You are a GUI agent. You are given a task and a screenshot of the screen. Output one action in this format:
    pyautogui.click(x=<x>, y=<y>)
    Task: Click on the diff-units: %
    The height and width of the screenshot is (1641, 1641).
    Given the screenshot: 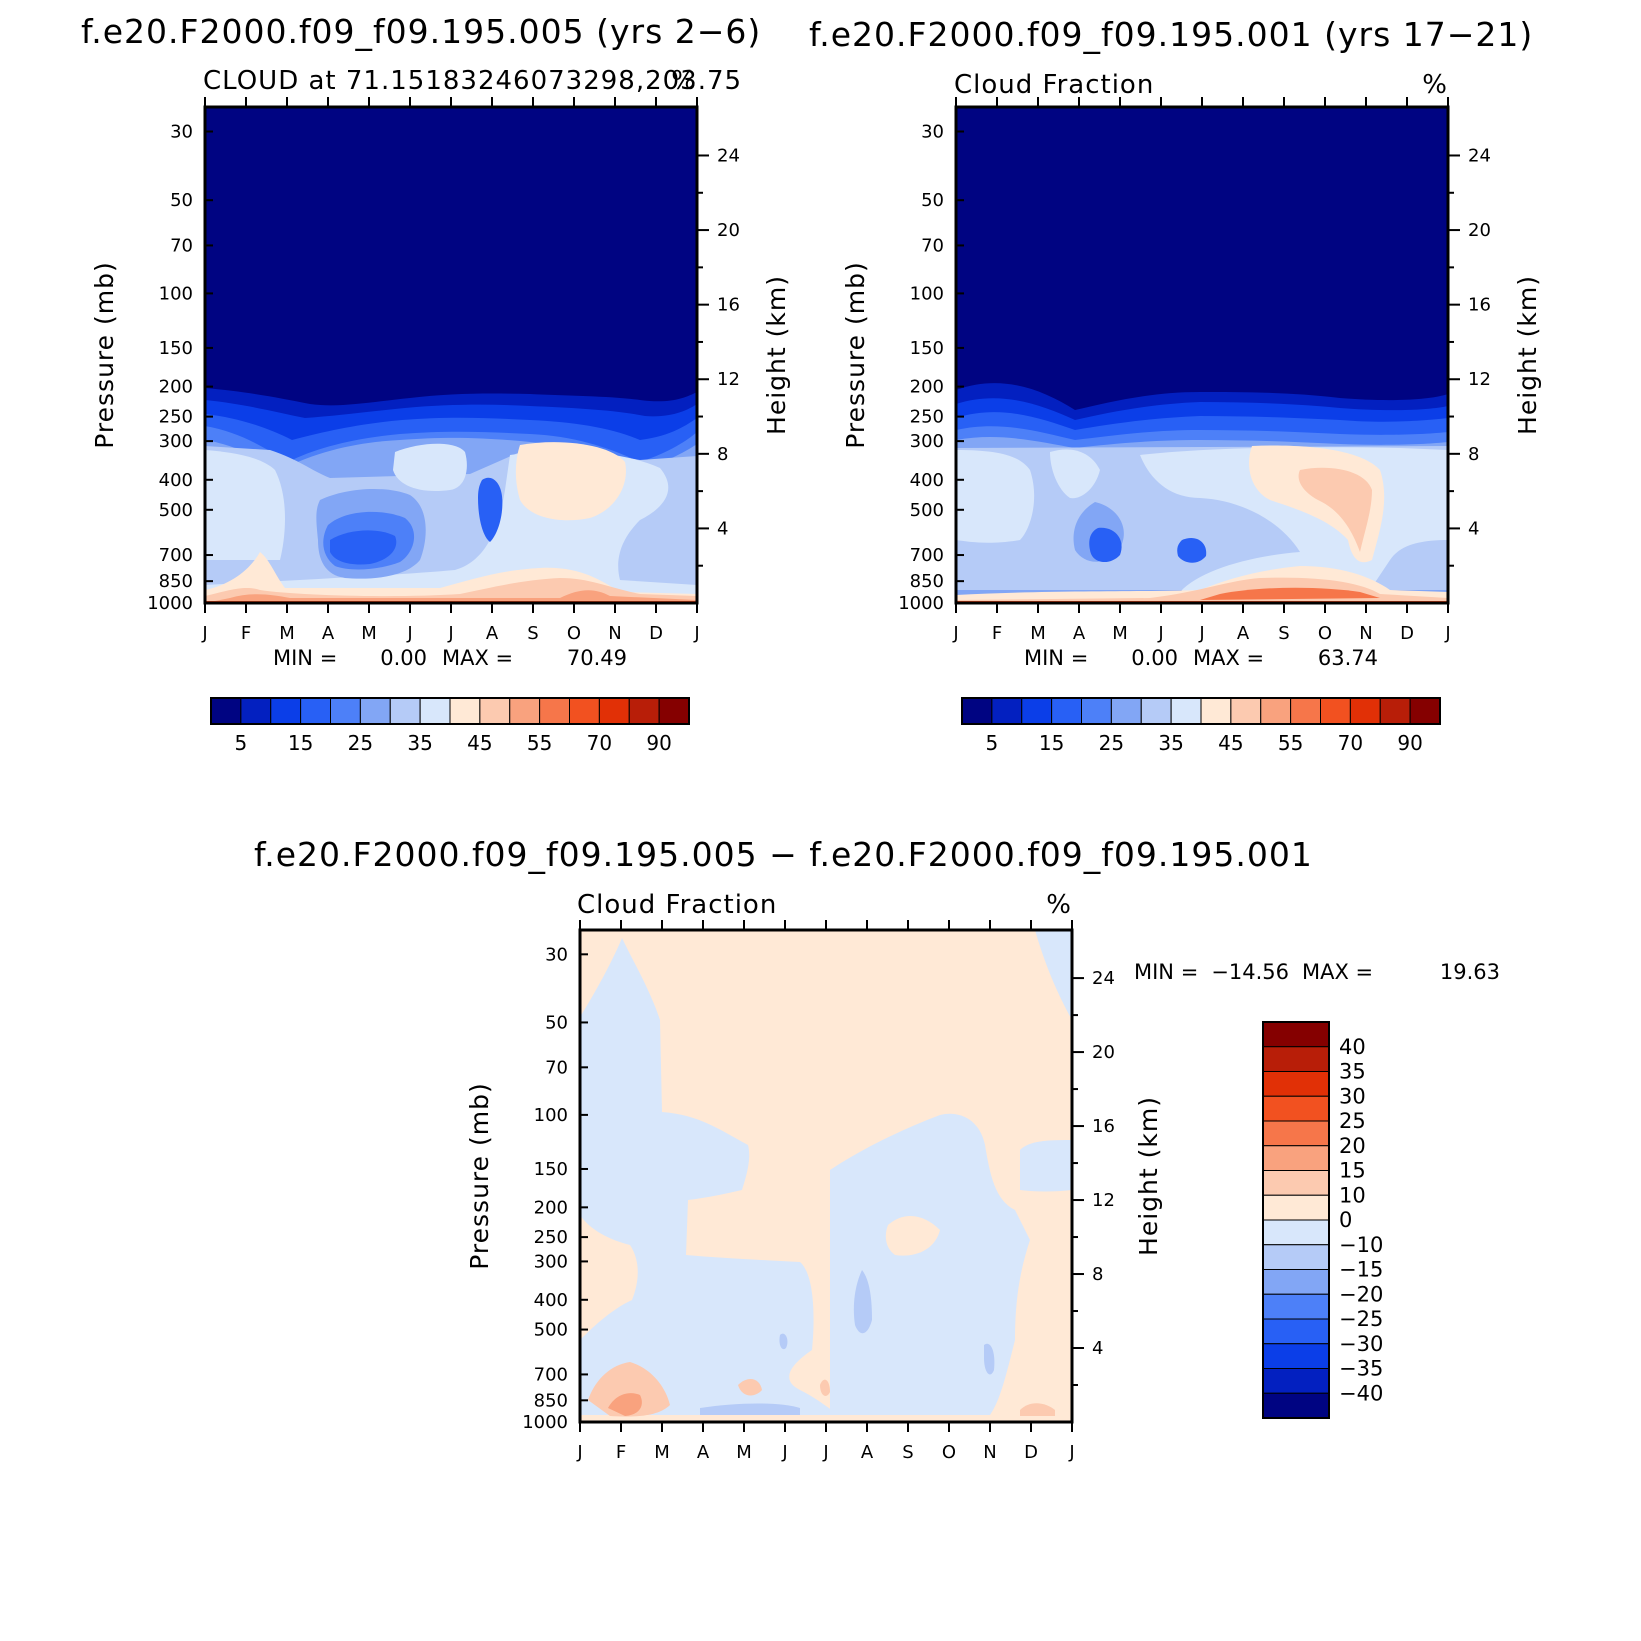 What is the action you would take?
    pyautogui.click(x=1059, y=905)
    